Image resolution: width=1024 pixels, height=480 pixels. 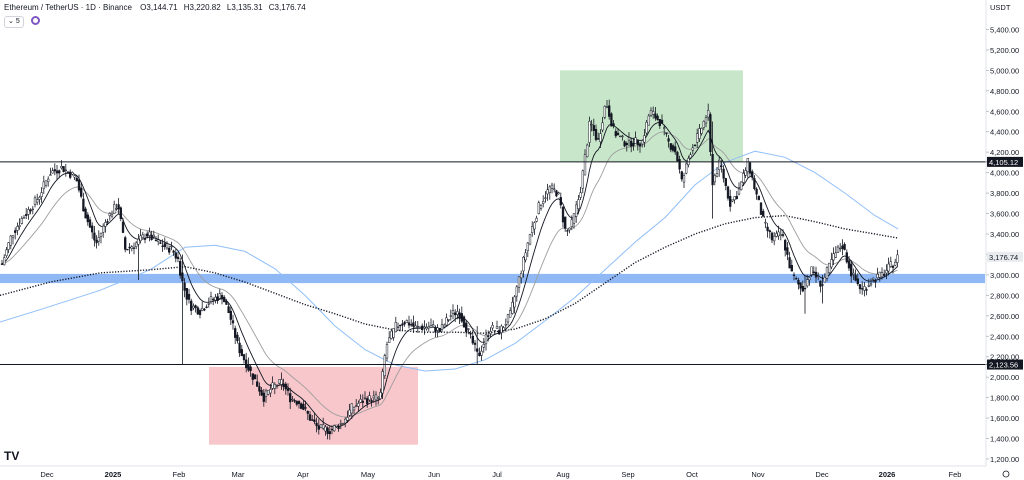 What do you see at coordinates (68, 7) in the screenshot?
I see `symbol-title: Ethereum / TetherUS · 1D · Binance` at bounding box center [68, 7].